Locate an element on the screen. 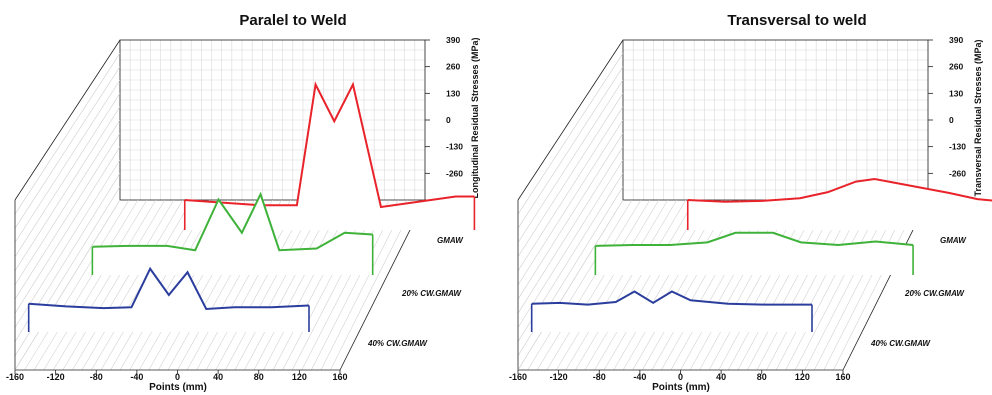 The height and width of the screenshot is (395, 992). chart-title: Paralel to Weld is located at coordinates (292, 20).